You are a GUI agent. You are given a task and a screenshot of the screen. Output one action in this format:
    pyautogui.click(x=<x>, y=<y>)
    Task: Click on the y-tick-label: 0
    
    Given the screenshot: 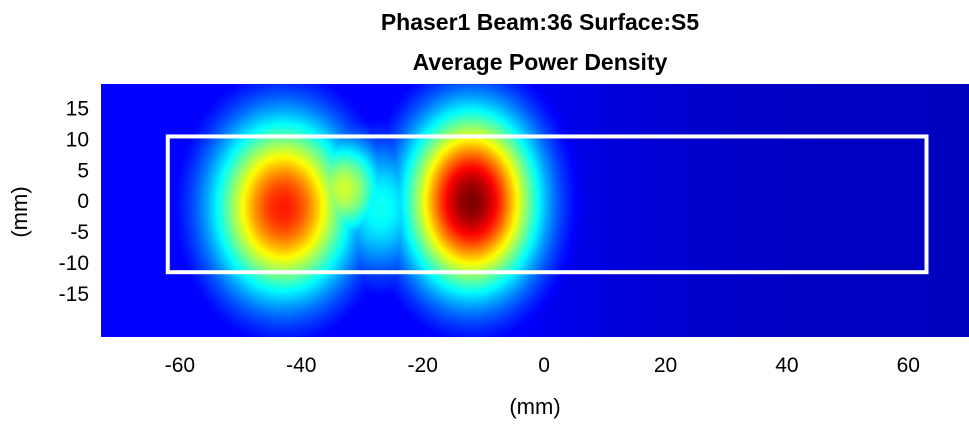 What is the action you would take?
    pyautogui.click(x=83, y=201)
    